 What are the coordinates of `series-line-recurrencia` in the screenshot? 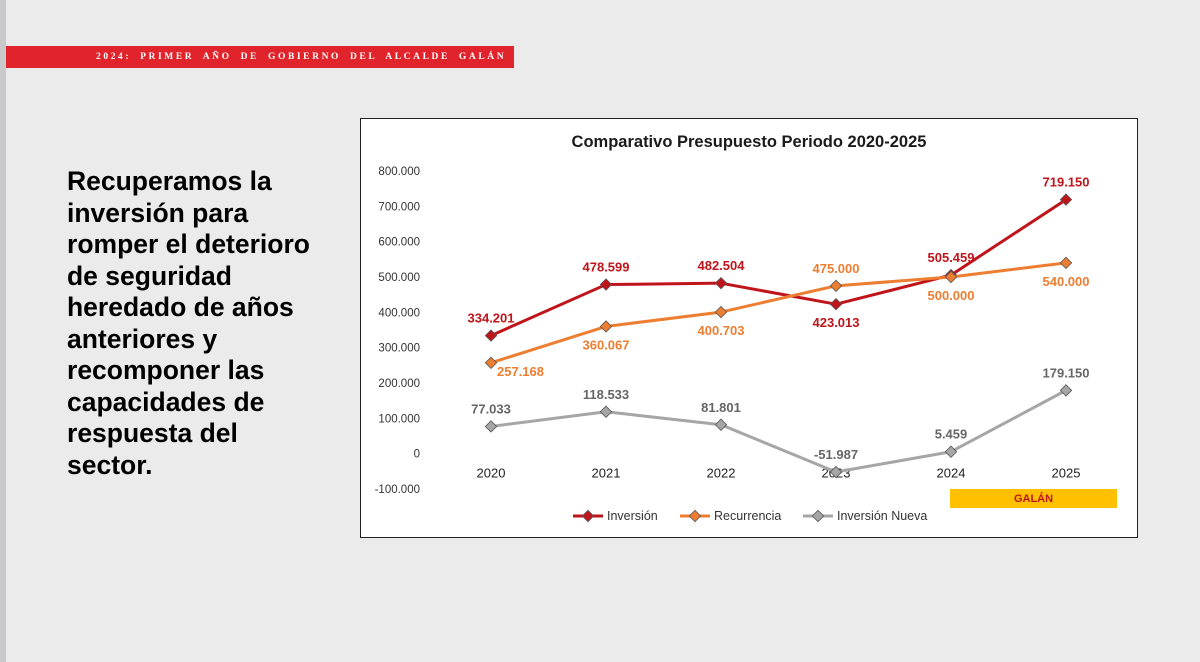 It's located at (778, 313).